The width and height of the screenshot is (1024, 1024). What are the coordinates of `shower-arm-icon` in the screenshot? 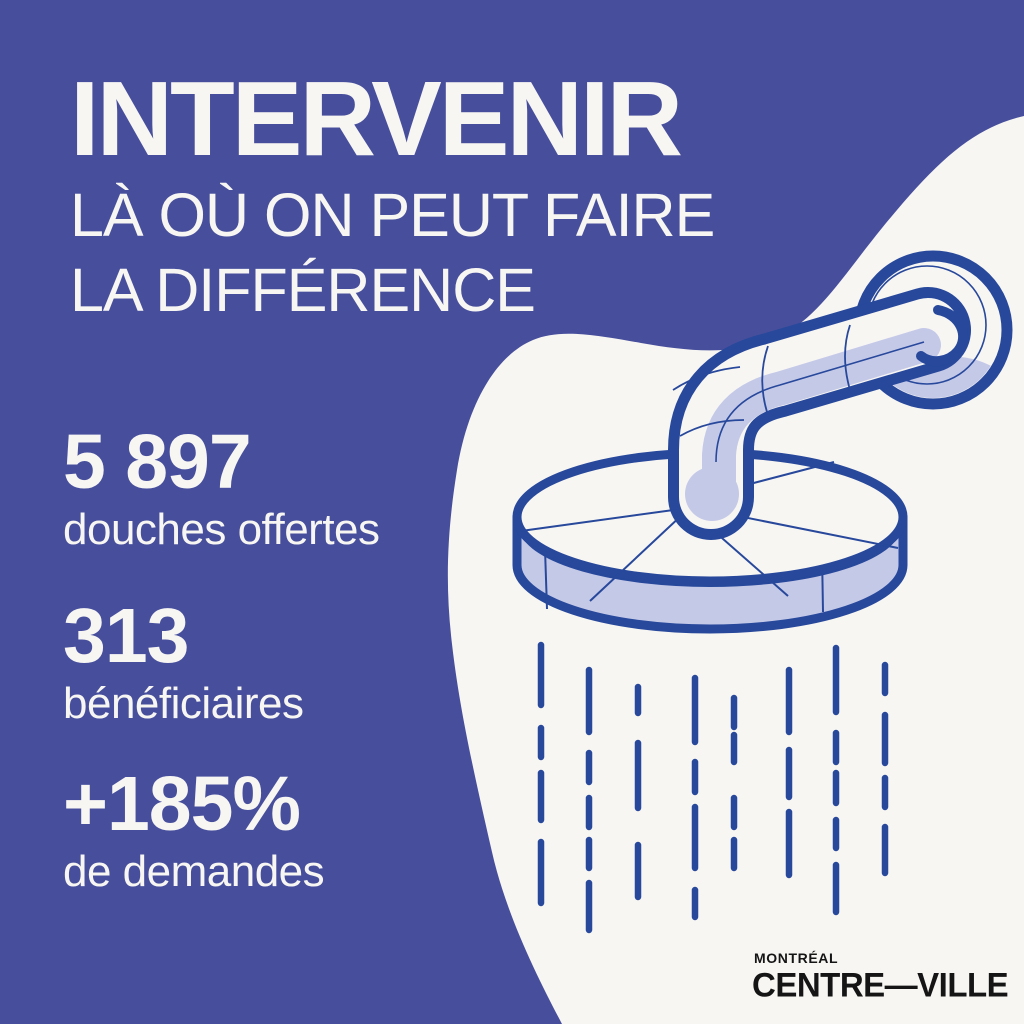 It's located at (819, 413).